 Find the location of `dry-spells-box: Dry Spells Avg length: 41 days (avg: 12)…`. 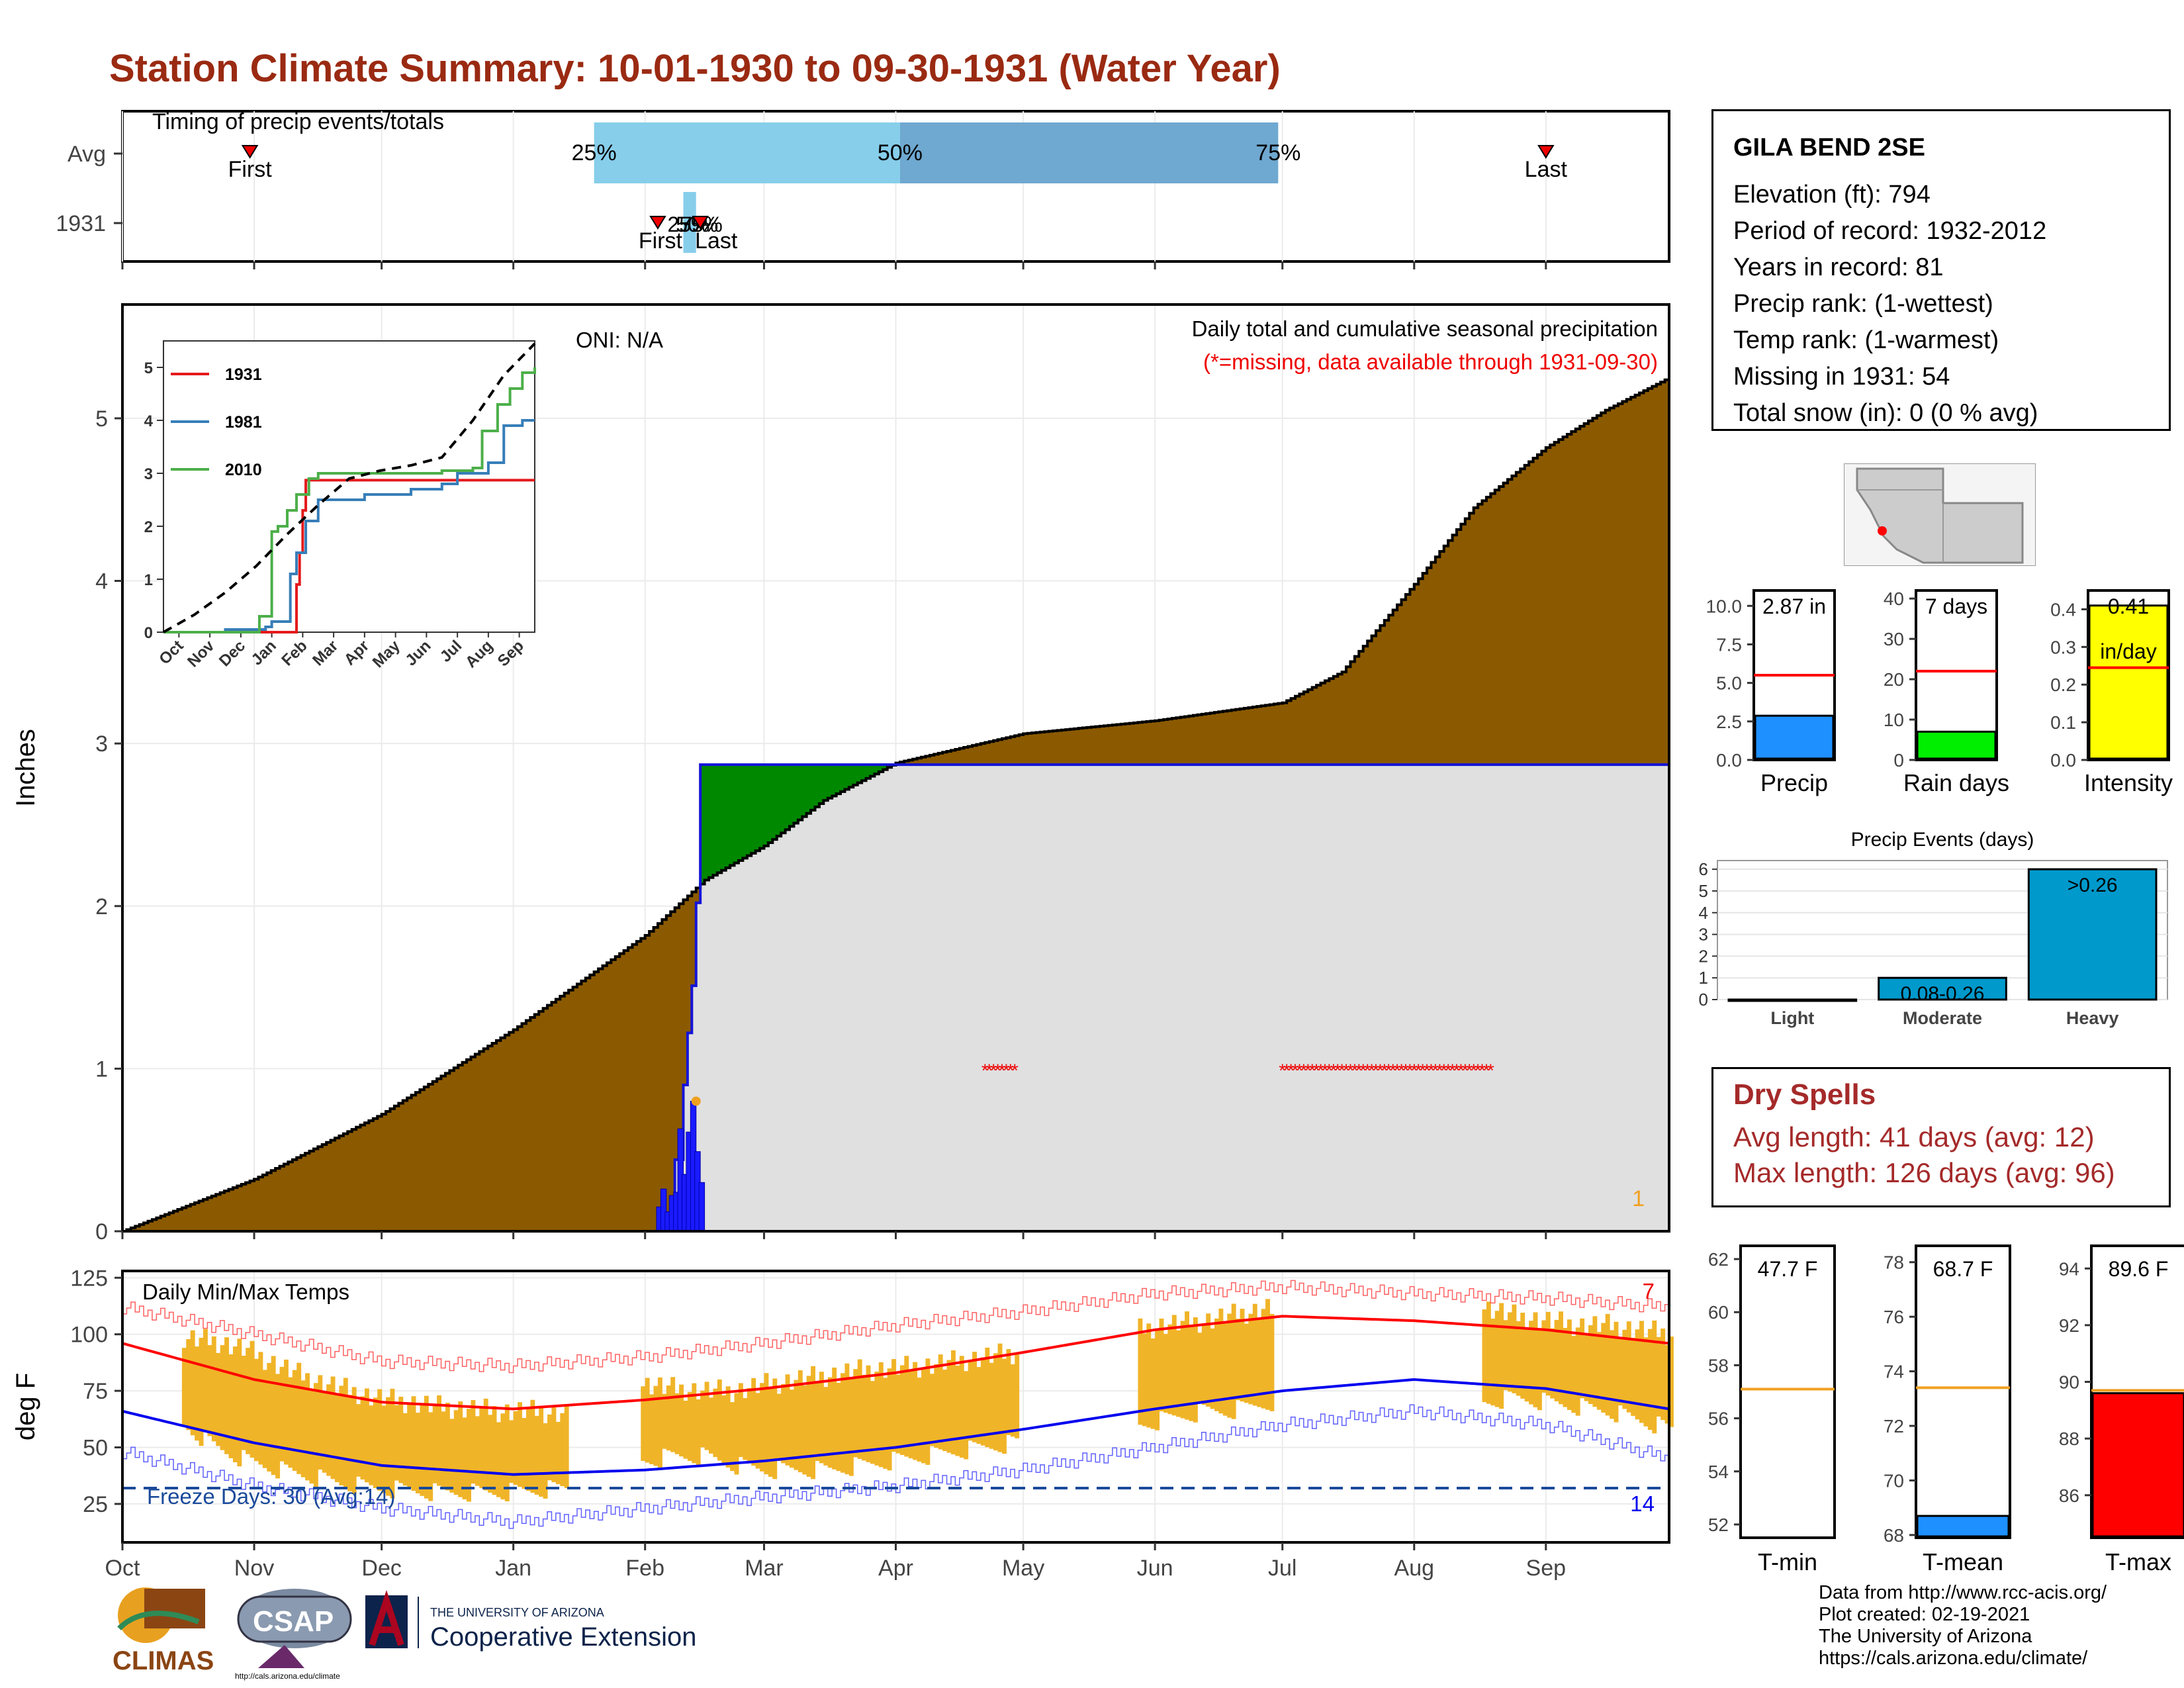

dry-spells-box: Dry Spells Avg length: 41 days (avg: 12)… is located at coordinates (1941, 1137).